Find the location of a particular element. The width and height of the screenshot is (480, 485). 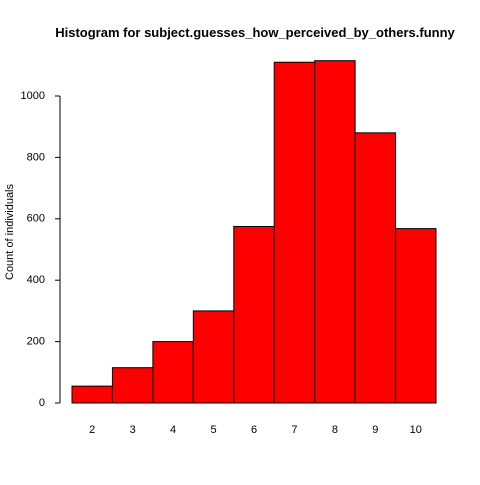

x-tick-label: 4 is located at coordinates (173, 430).